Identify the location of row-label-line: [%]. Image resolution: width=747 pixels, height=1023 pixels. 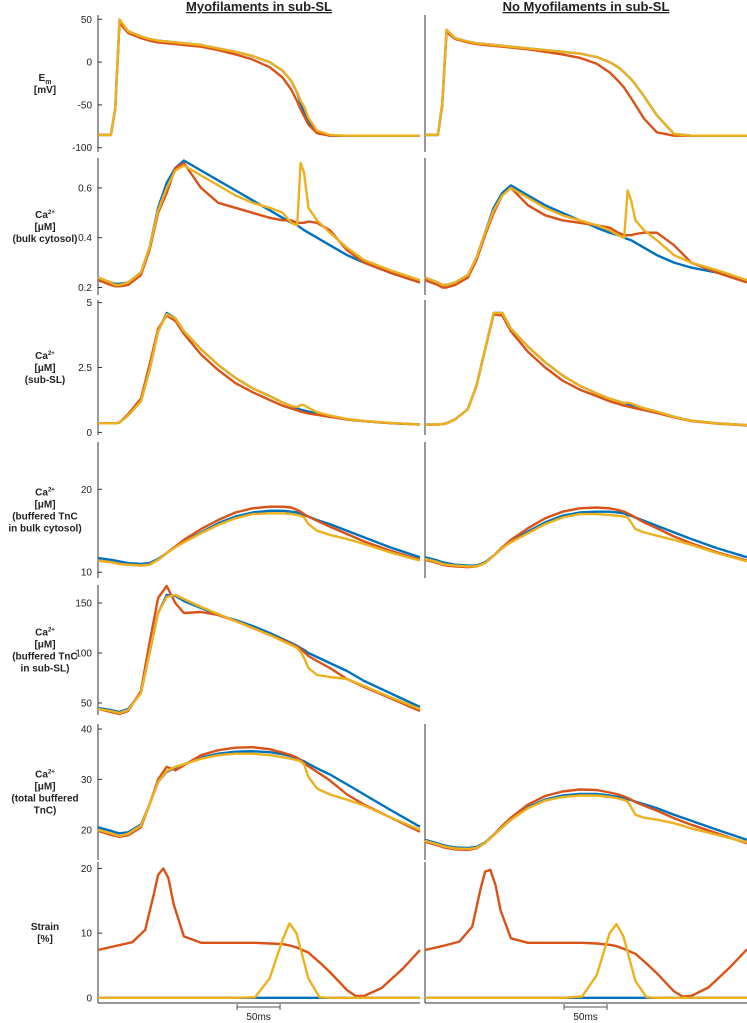
(45, 939).